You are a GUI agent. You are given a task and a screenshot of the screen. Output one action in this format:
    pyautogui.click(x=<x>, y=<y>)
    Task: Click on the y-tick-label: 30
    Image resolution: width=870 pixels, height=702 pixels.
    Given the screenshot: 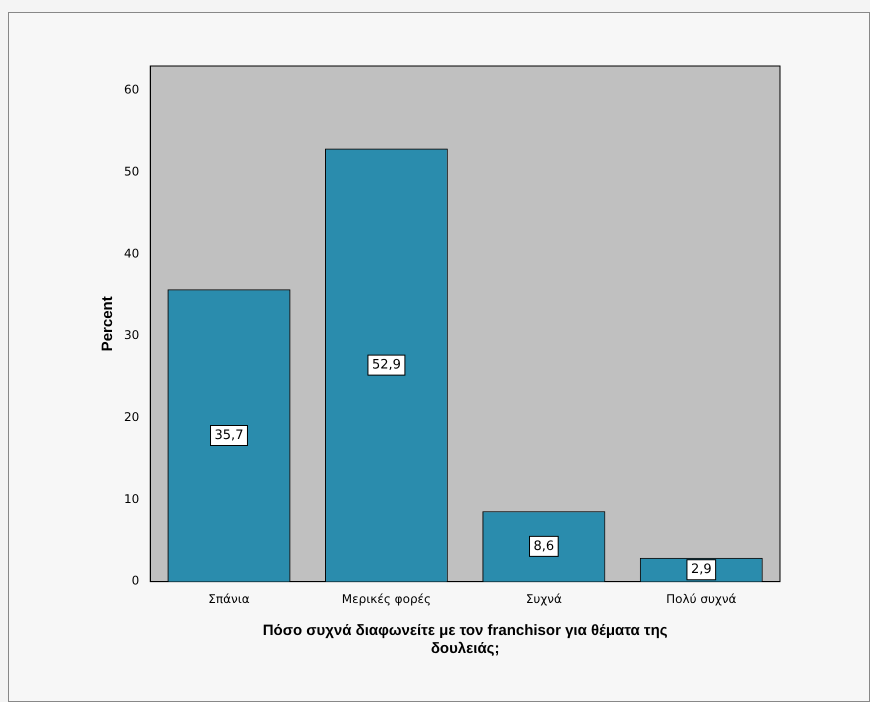 What is the action you would take?
    pyautogui.click(x=132, y=335)
    